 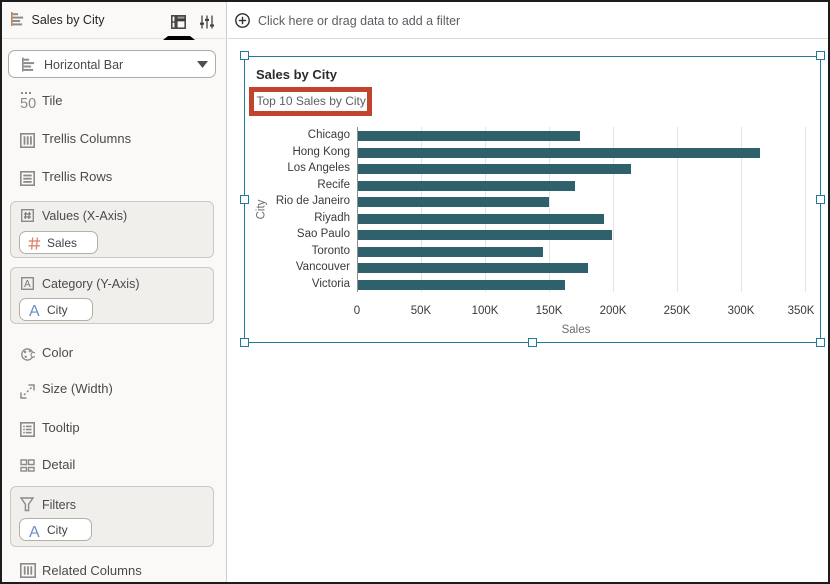 What do you see at coordinates (28, 102) in the screenshot?
I see `svg-text: 50` at bounding box center [28, 102].